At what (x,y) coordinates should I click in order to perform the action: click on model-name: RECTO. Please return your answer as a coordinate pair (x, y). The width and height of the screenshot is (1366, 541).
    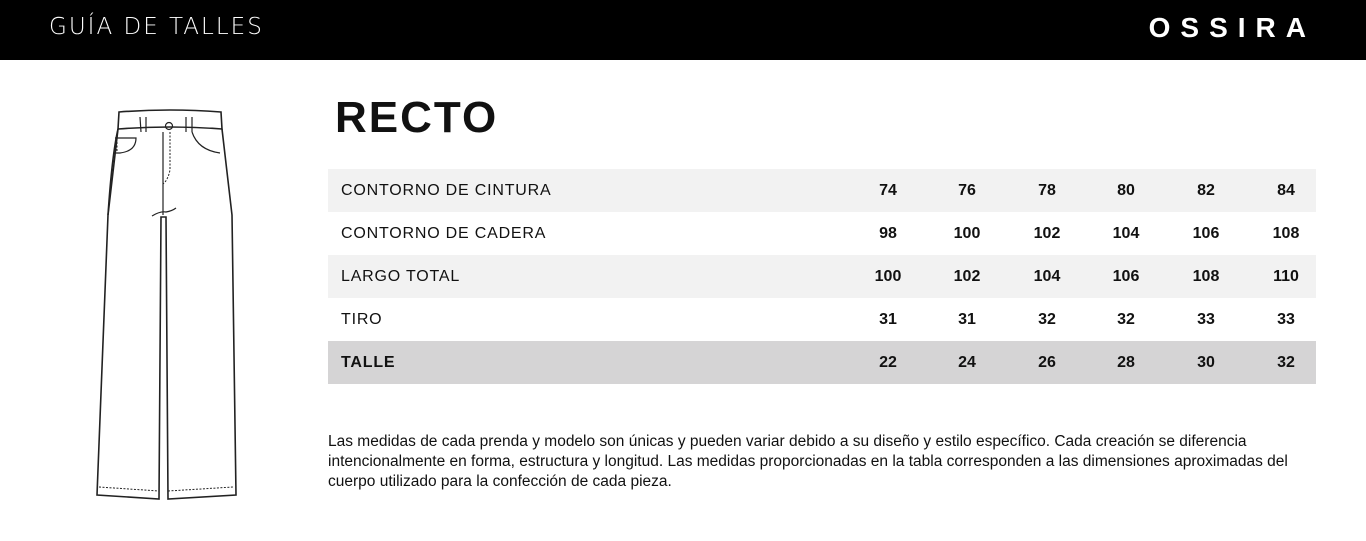
    Looking at the image, I should click on (417, 117).